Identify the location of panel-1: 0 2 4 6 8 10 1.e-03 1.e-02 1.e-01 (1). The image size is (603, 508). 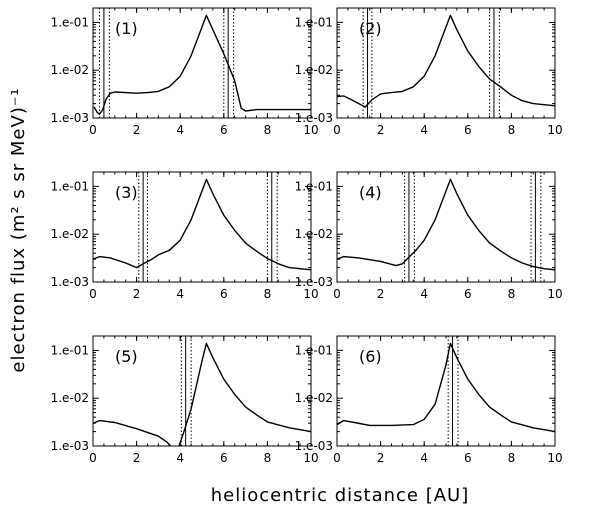
(185, 72).